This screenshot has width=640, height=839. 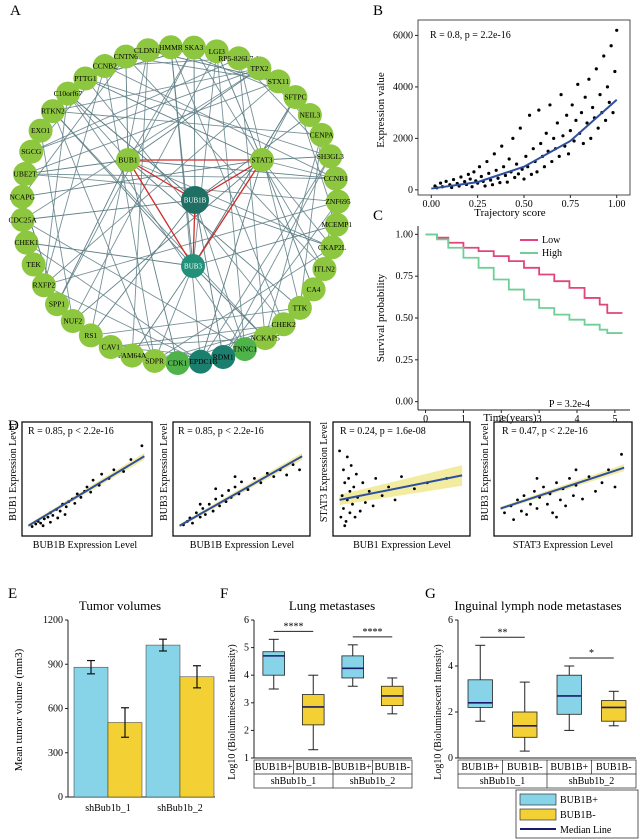 I want to click on panel-c-xtick-label: 2, so click(x=501, y=419).